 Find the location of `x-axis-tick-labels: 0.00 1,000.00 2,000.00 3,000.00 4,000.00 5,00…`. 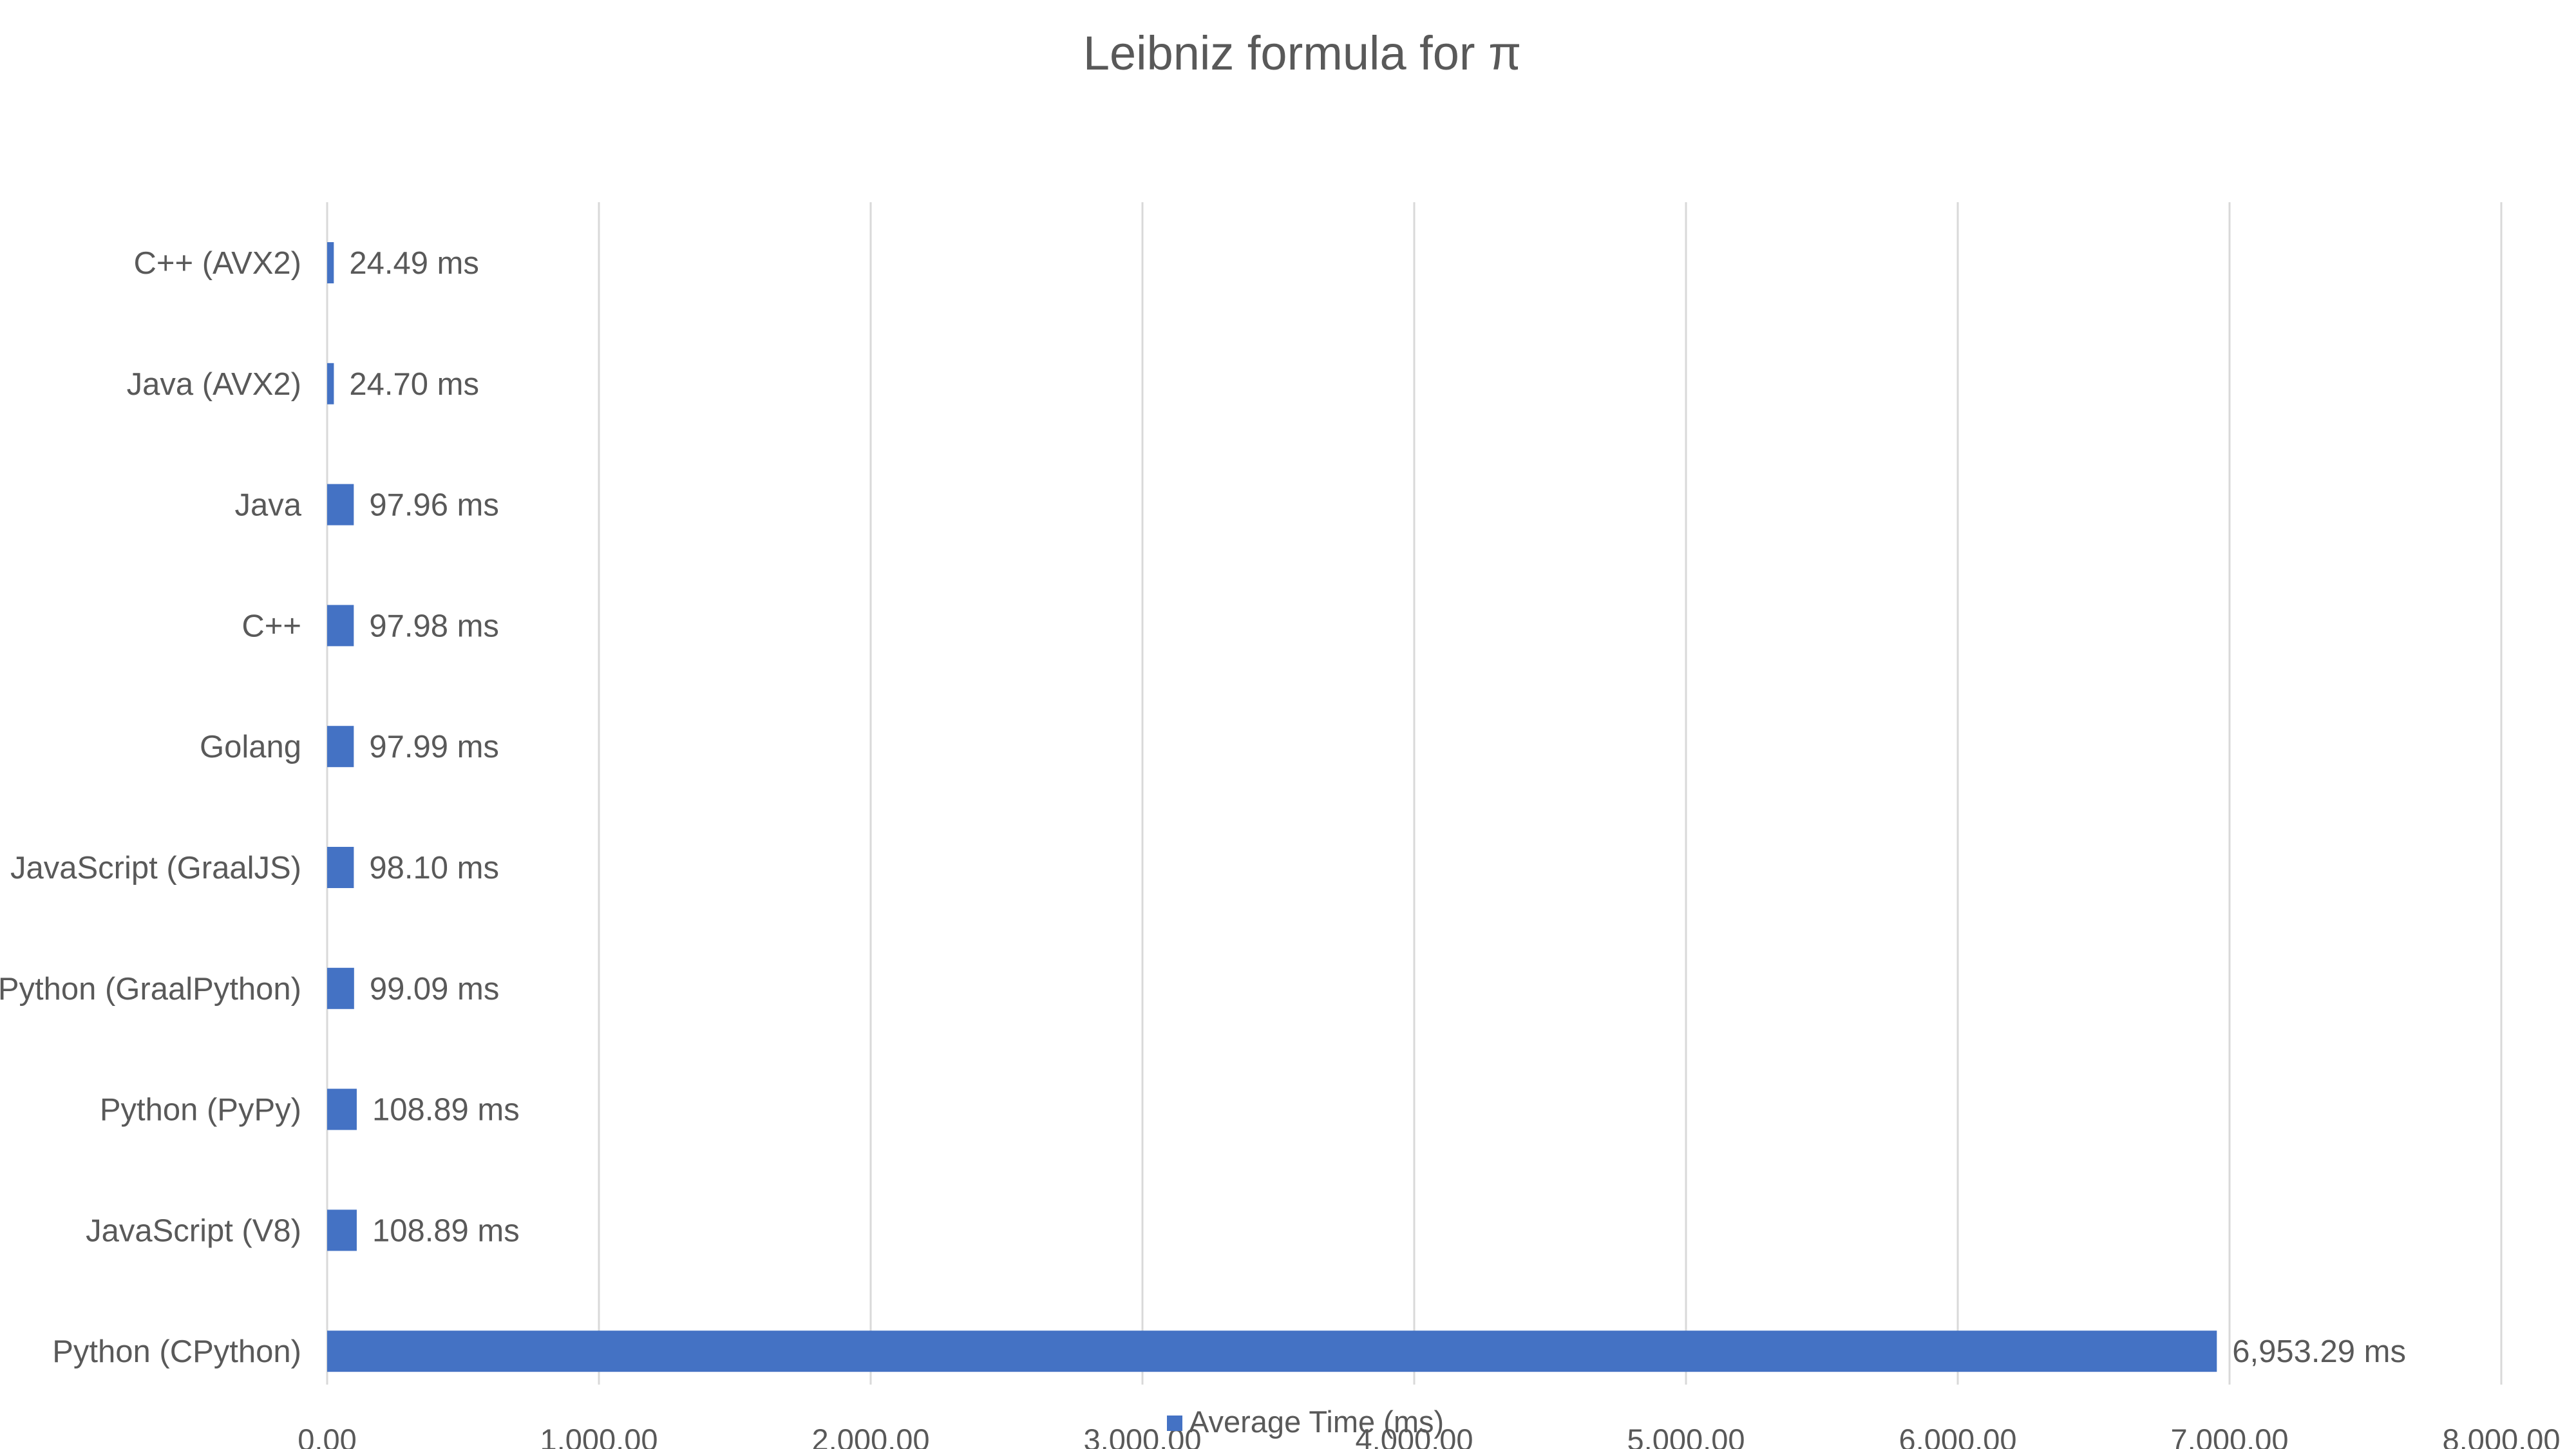

x-axis-tick-labels: 0.00 1,000.00 2,000.00 3,000.00 4,000.00 5,00… is located at coordinates (1429, 1436).